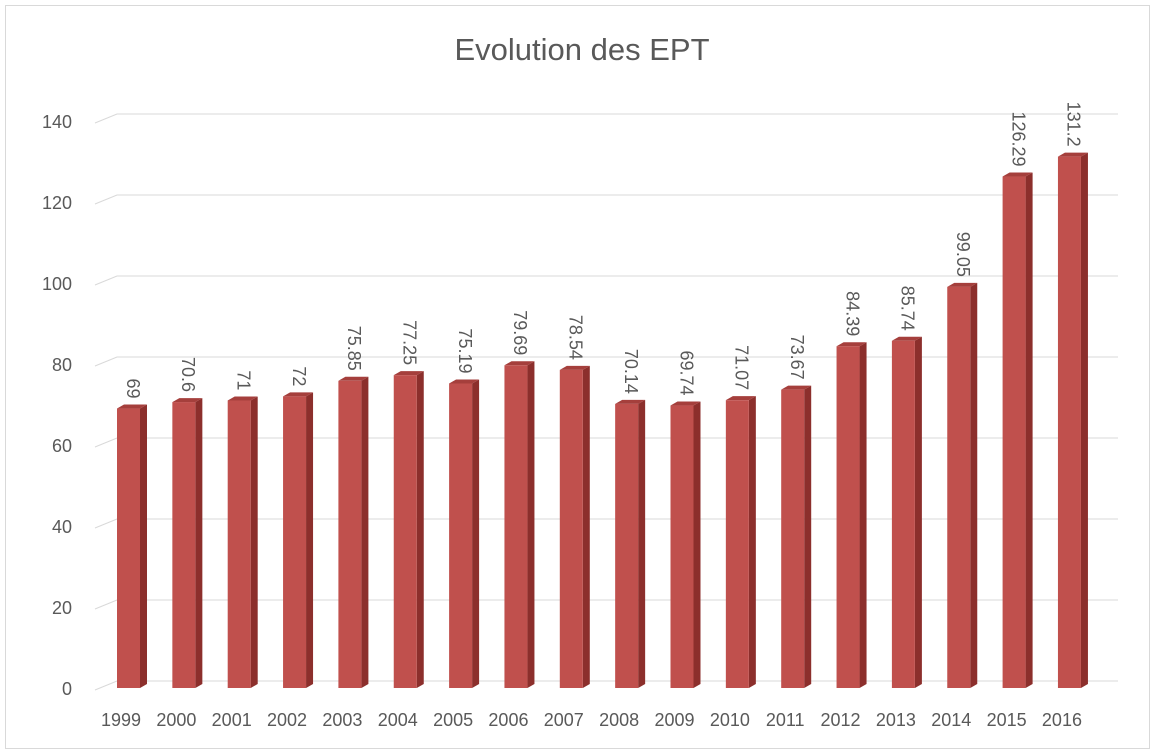 The height and width of the screenshot is (755, 1156). Describe the element at coordinates (674, 720) in the screenshot. I see `x-tick-label: 2009` at that location.